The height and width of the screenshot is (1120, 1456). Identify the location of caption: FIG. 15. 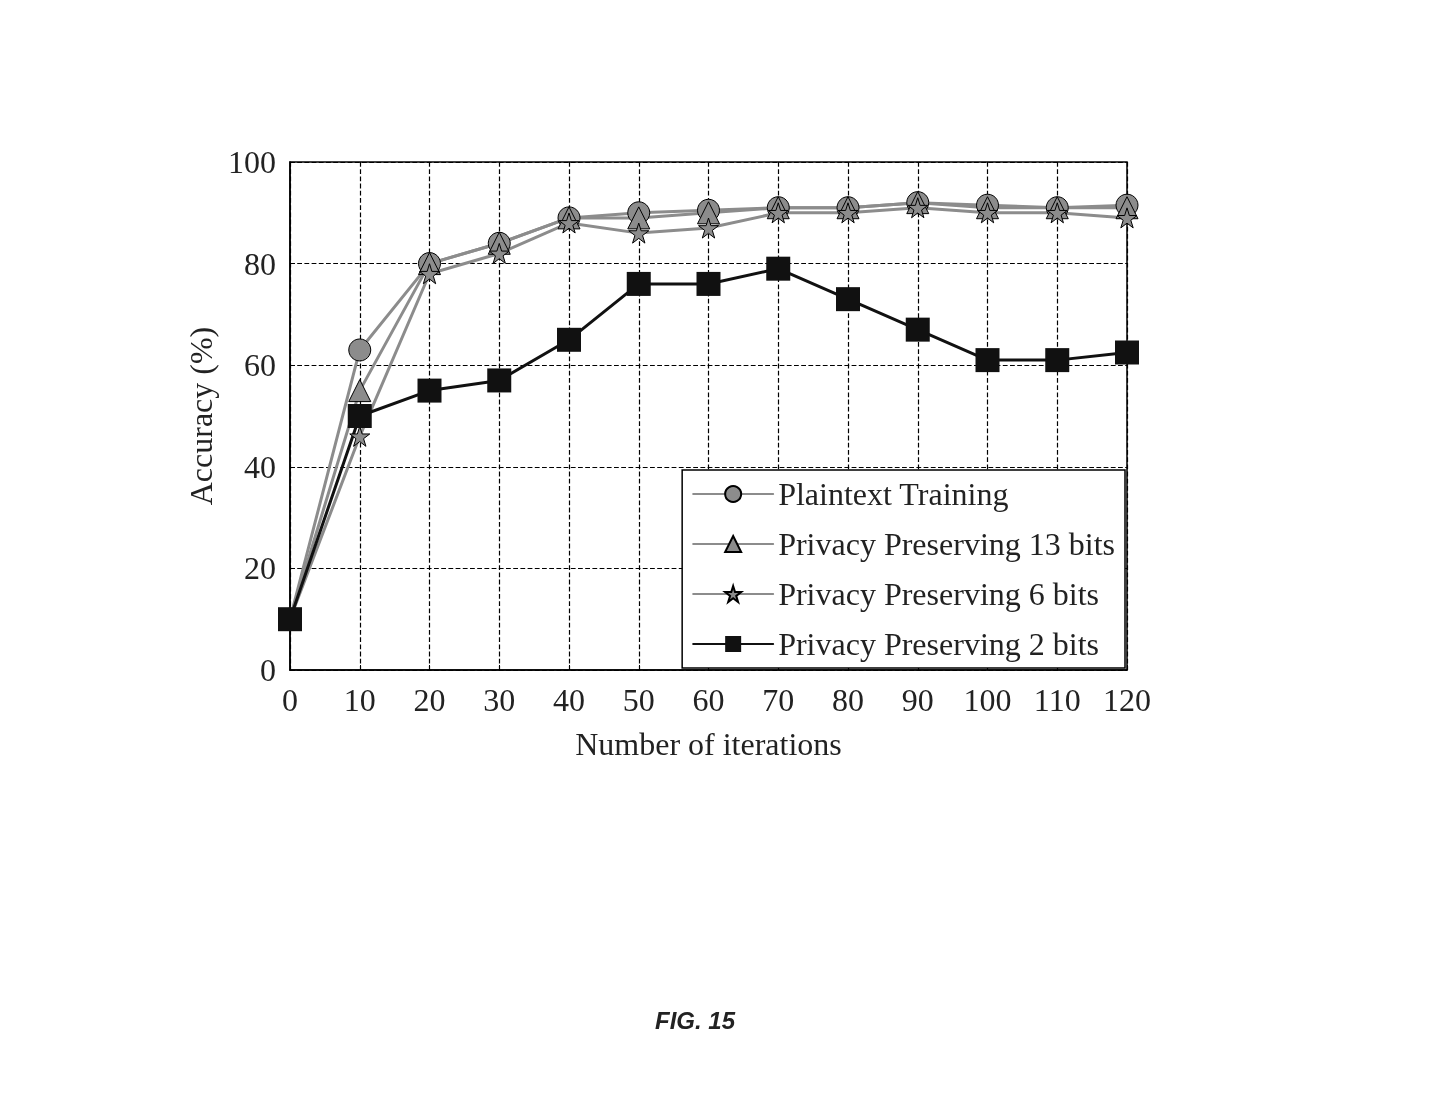
(695, 1020).